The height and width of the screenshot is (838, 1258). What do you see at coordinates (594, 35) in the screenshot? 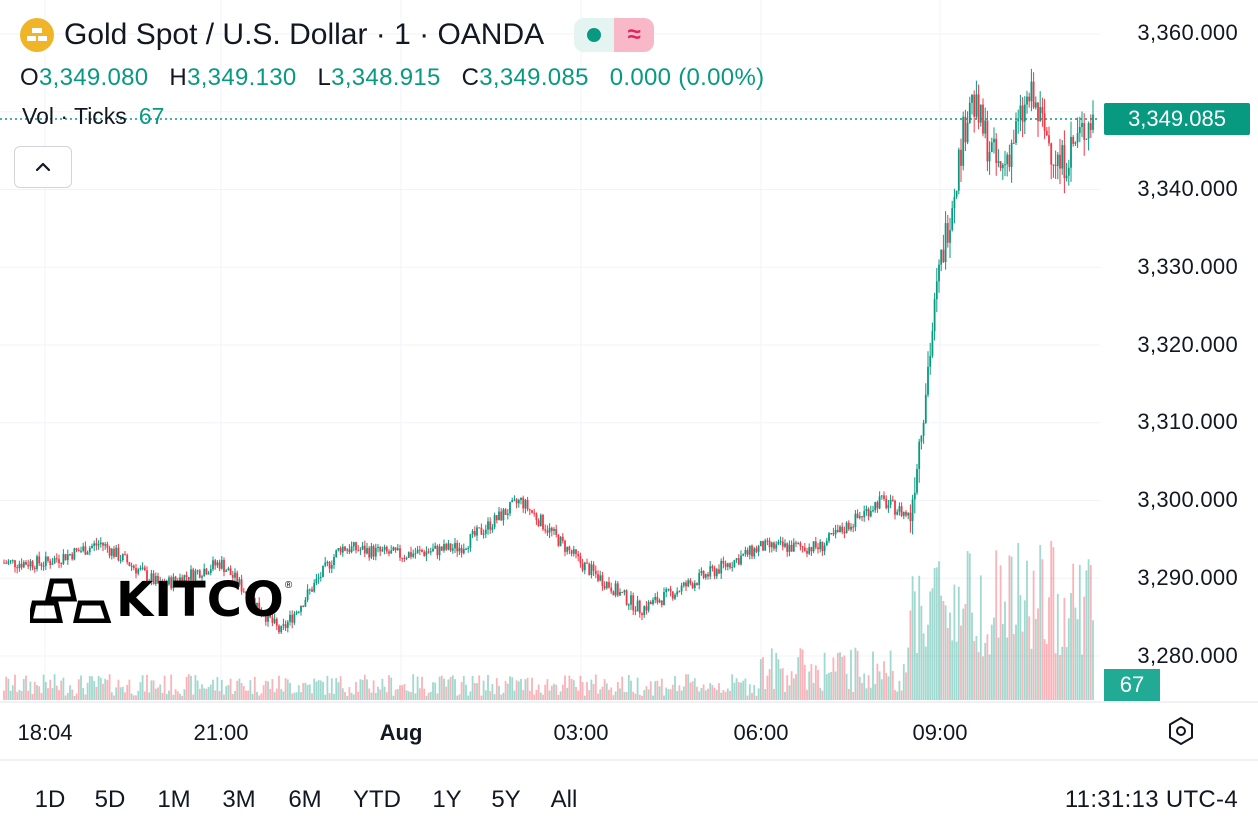
I see `market-open-dot-icon` at bounding box center [594, 35].